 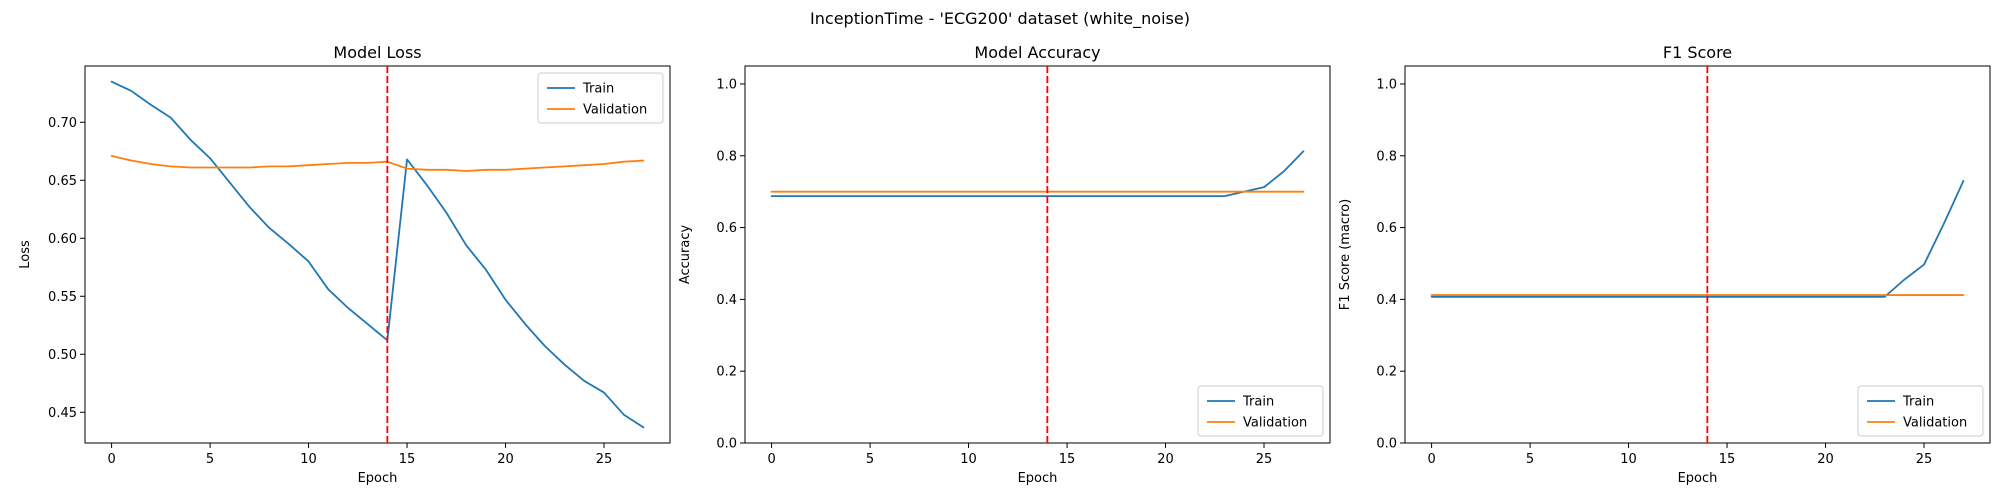 I want to click on y-tick-label: 0.45, so click(x=62, y=413).